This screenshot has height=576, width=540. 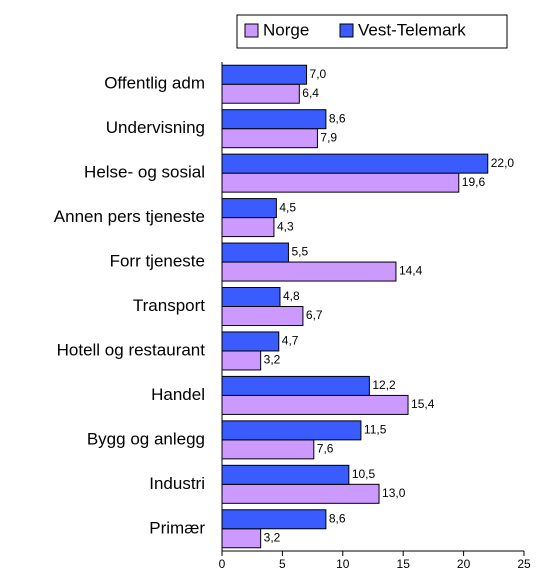 What do you see at coordinates (282, 564) in the screenshot?
I see `x-tick-label: 5` at bounding box center [282, 564].